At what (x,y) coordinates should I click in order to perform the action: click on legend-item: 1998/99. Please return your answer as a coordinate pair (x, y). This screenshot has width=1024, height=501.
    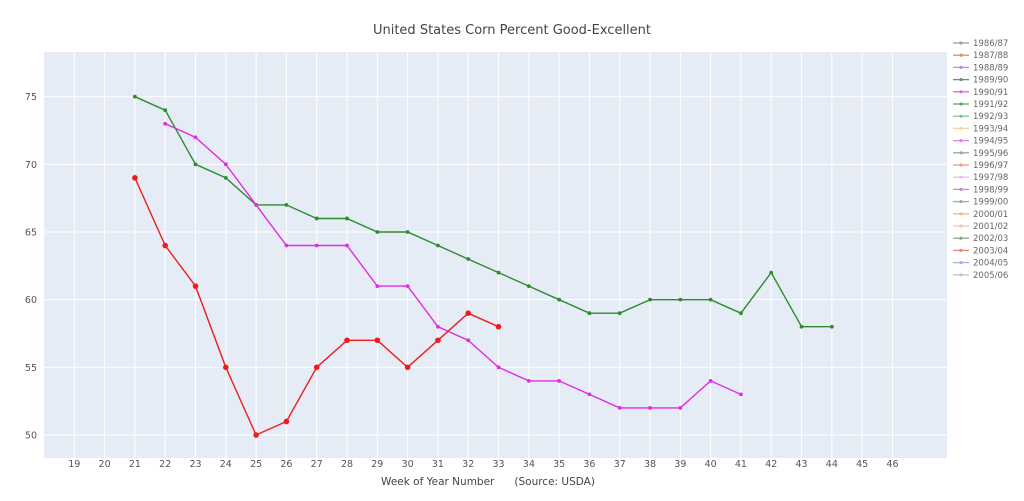
    Looking at the image, I should click on (980, 190).